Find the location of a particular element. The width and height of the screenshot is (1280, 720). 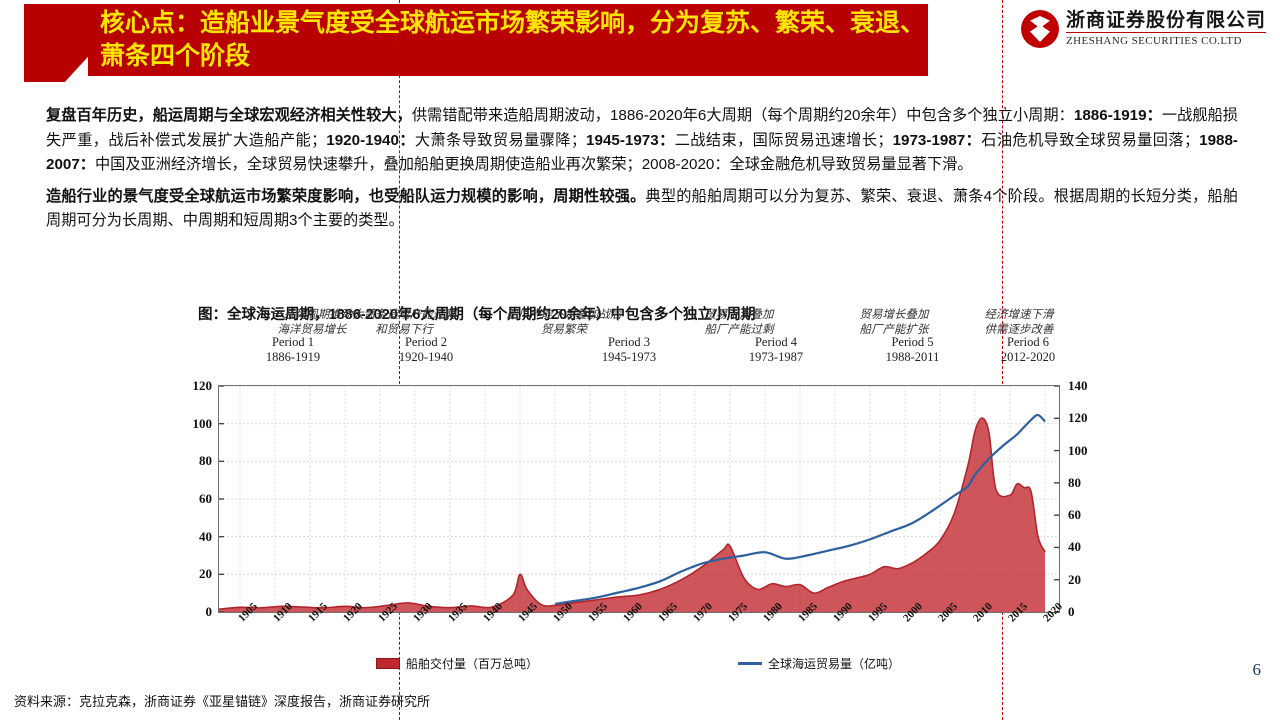

period-label: Period 4 1973-1987 is located at coordinates (776, 350).